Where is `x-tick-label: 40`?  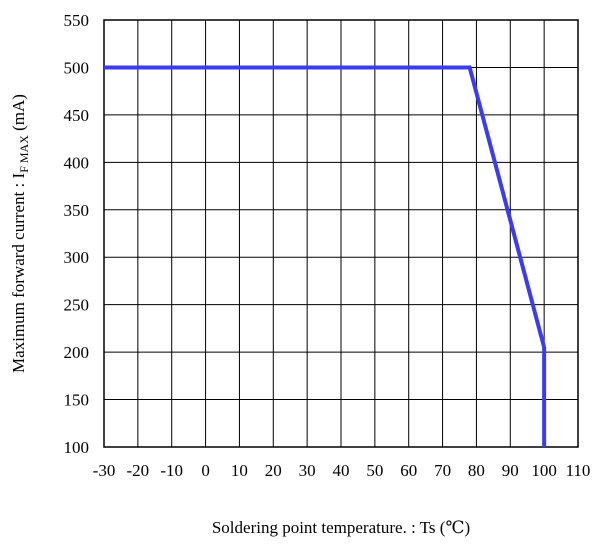 x-tick-label: 40 is located at coordinates (341, 470).